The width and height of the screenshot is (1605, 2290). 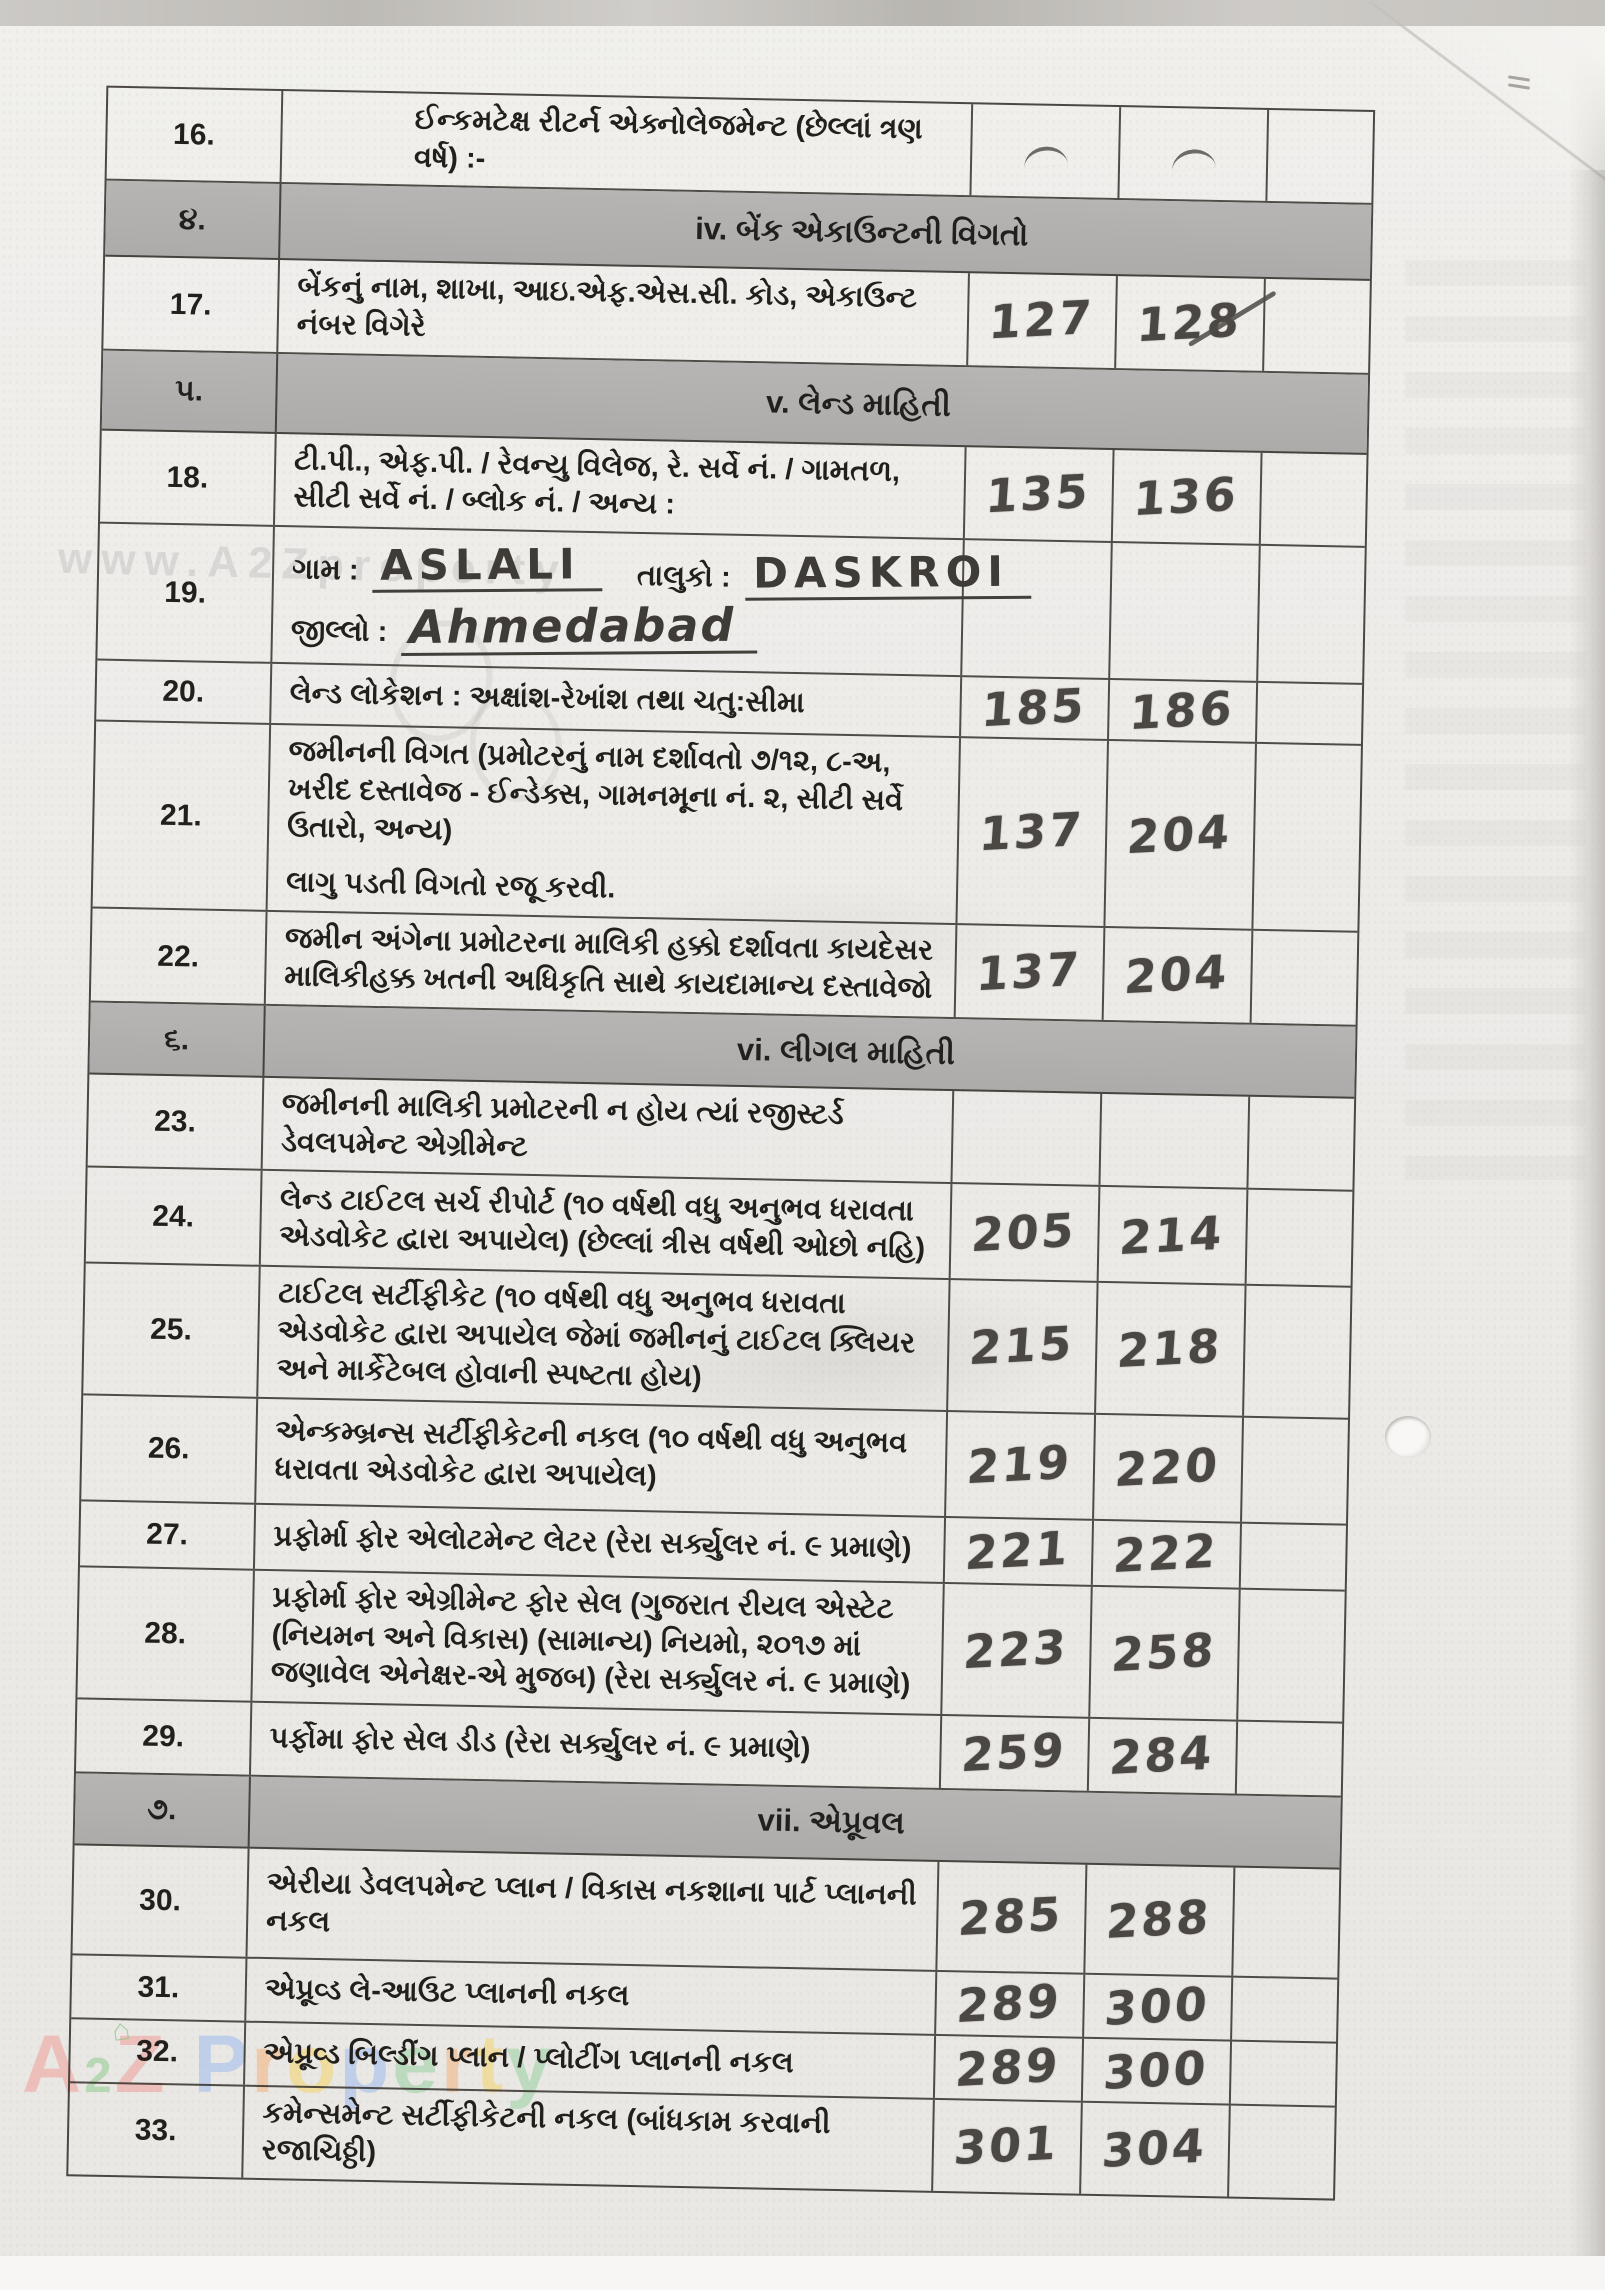 I want to click on brand-letter: o, so click(x=313, y=2064).